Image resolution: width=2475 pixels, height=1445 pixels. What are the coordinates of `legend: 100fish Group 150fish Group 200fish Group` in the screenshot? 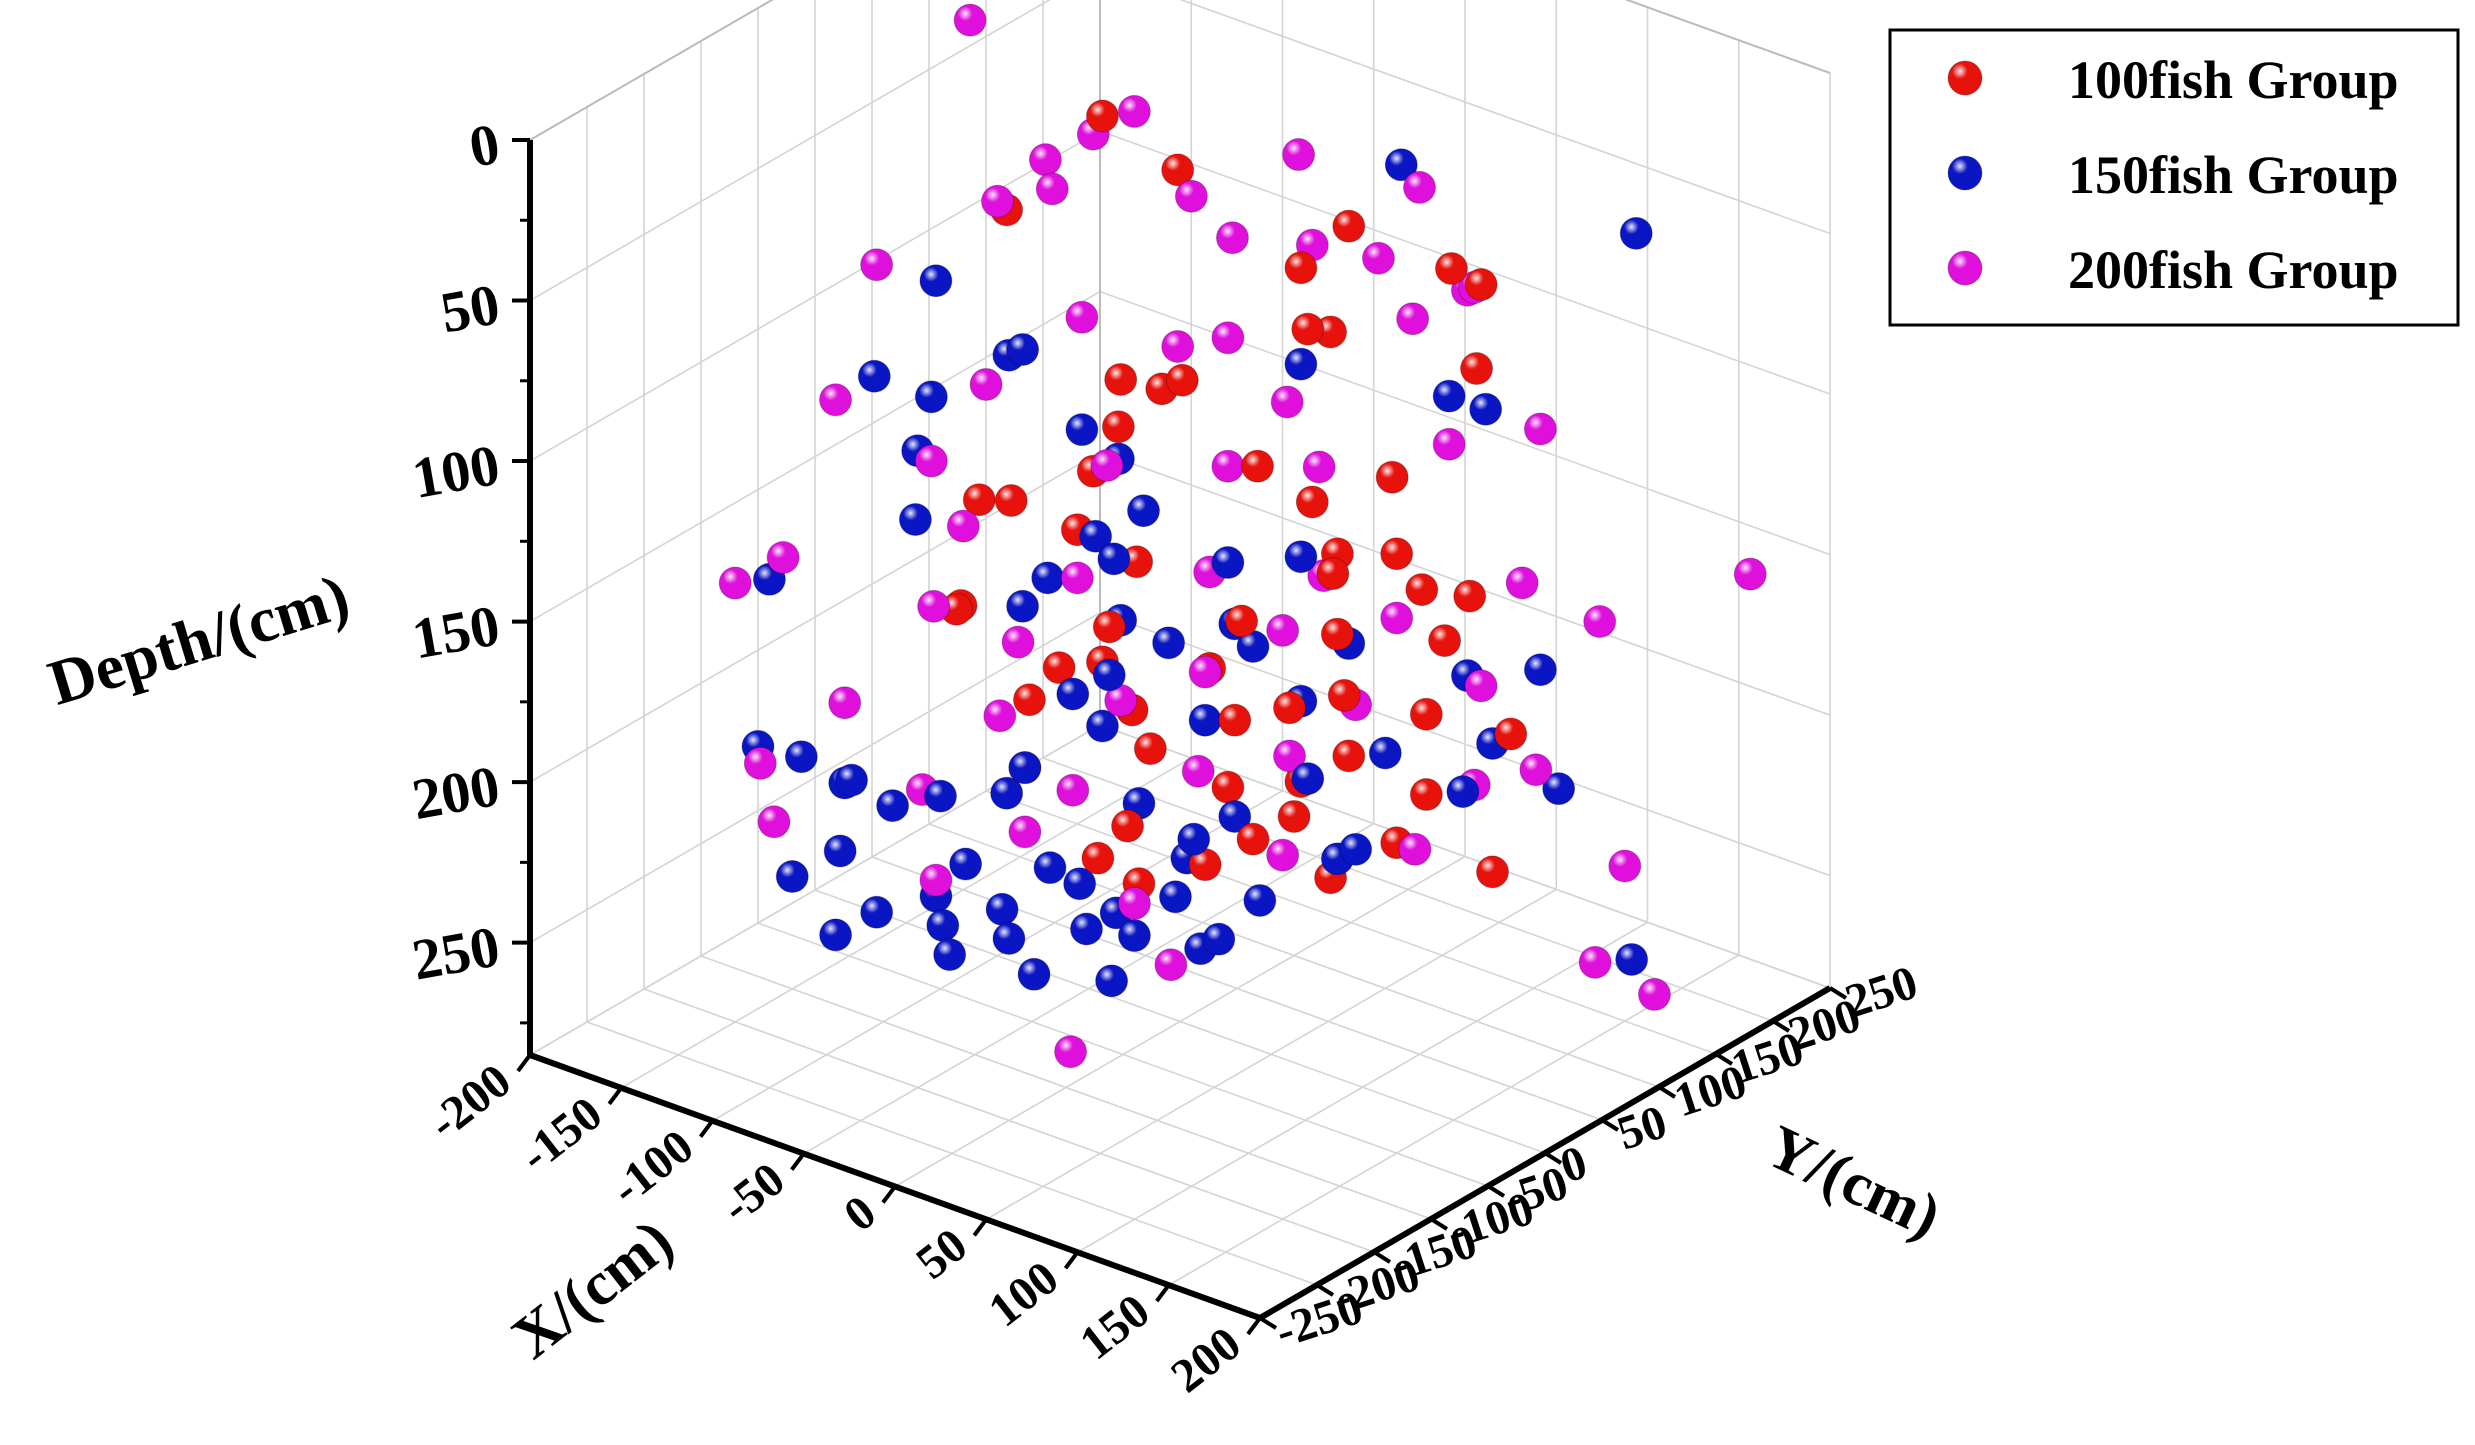 It's located at (2174, 177).